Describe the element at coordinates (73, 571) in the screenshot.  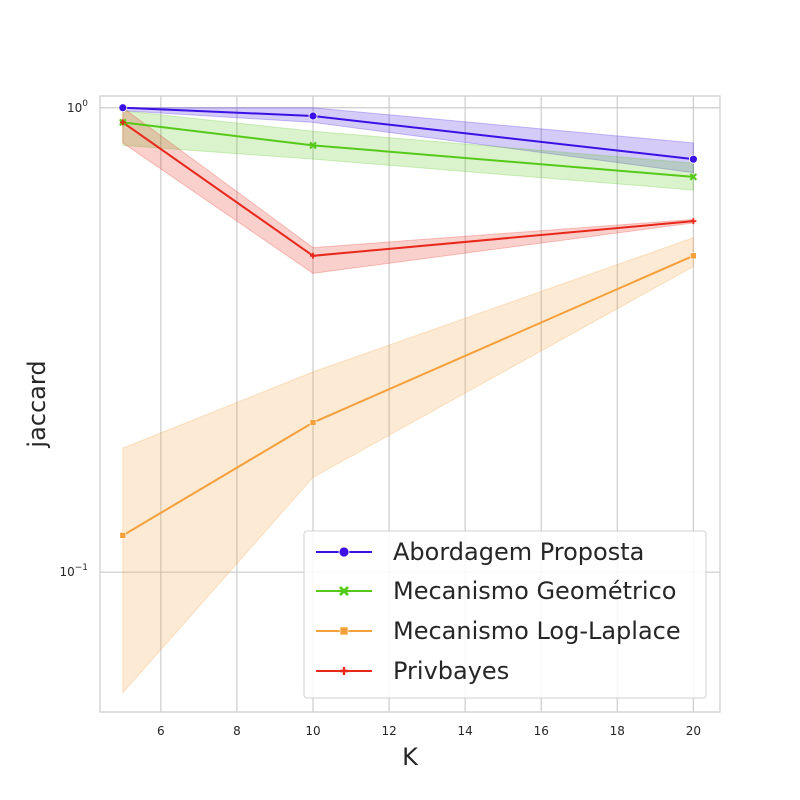
I see `y-tick-label: 10⁻¹` at that location.